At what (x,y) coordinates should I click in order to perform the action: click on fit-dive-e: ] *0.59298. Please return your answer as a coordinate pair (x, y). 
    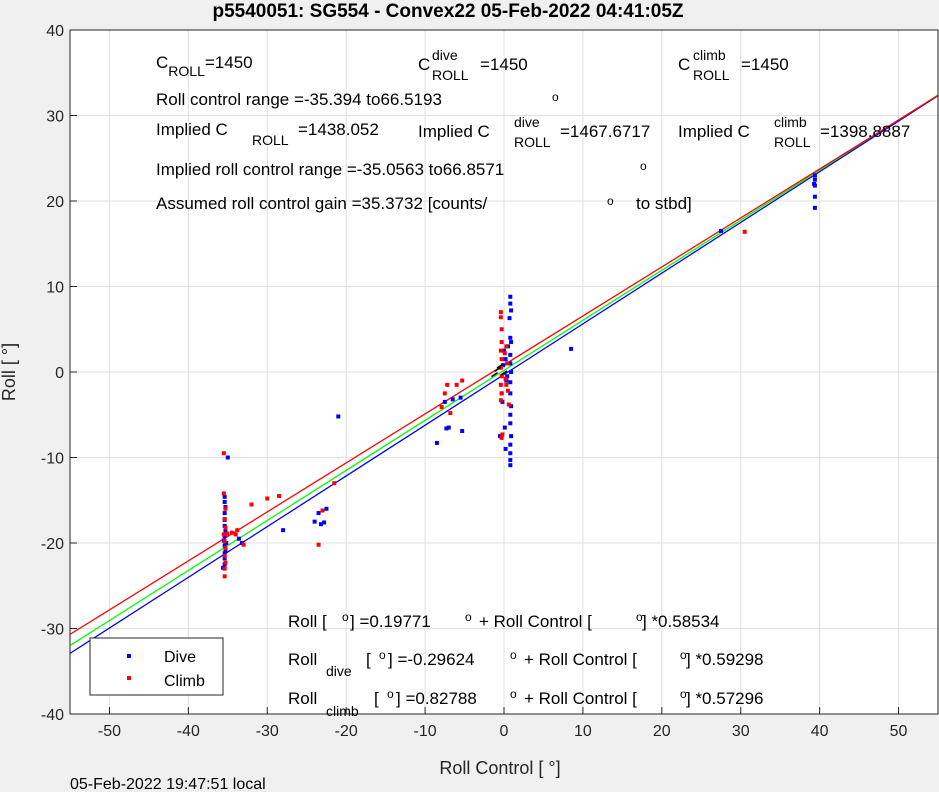
    Looking at the image, I should click on (725, 659).